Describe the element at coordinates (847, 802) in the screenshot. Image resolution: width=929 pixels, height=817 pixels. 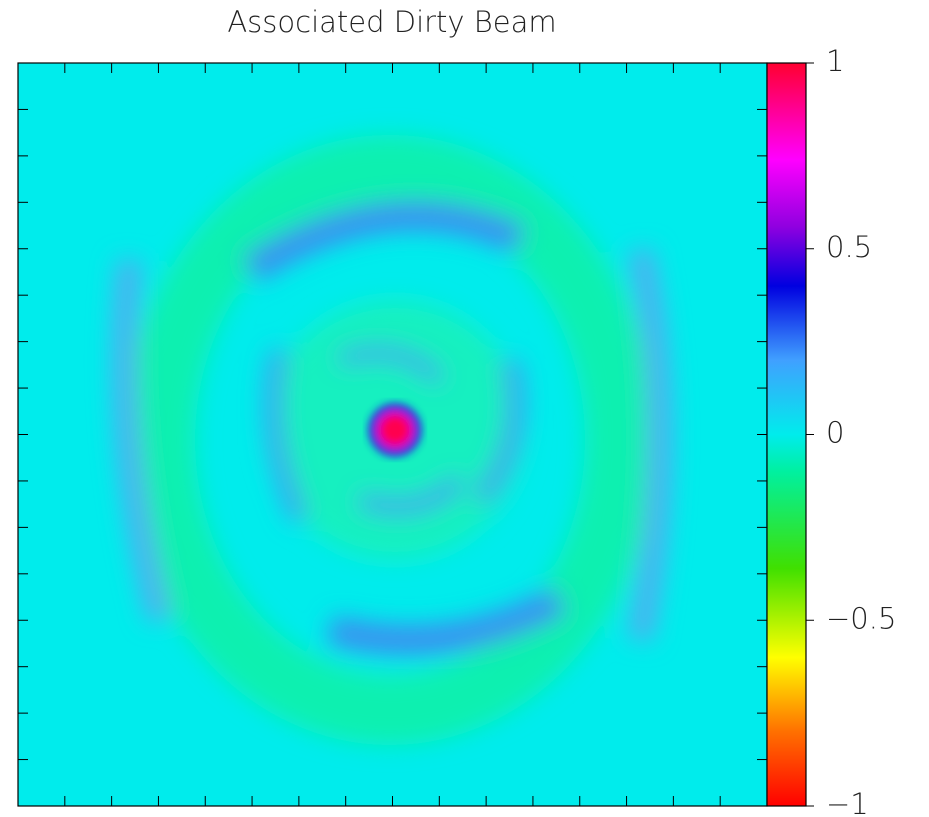
I see `colorbar-tick-label: −1` at that location.